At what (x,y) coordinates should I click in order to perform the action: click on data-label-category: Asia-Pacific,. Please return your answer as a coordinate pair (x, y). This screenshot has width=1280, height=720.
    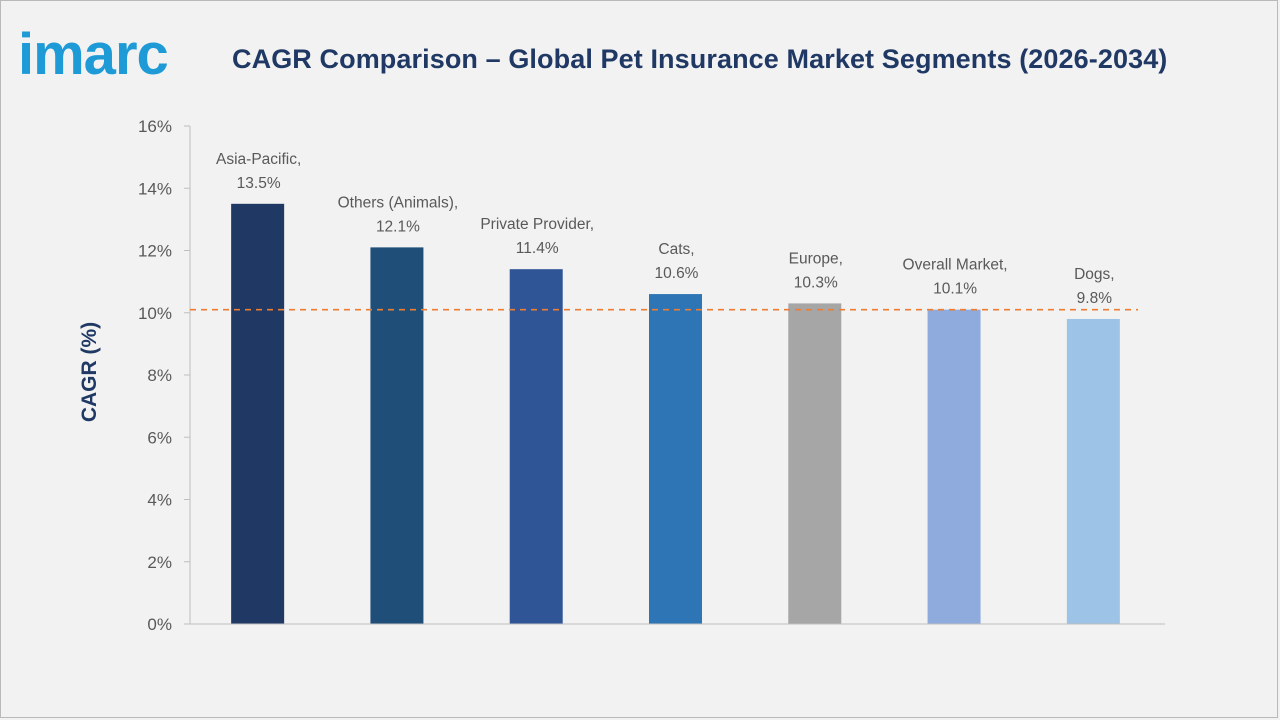
    Looking at the image, I should click on (258, 159).